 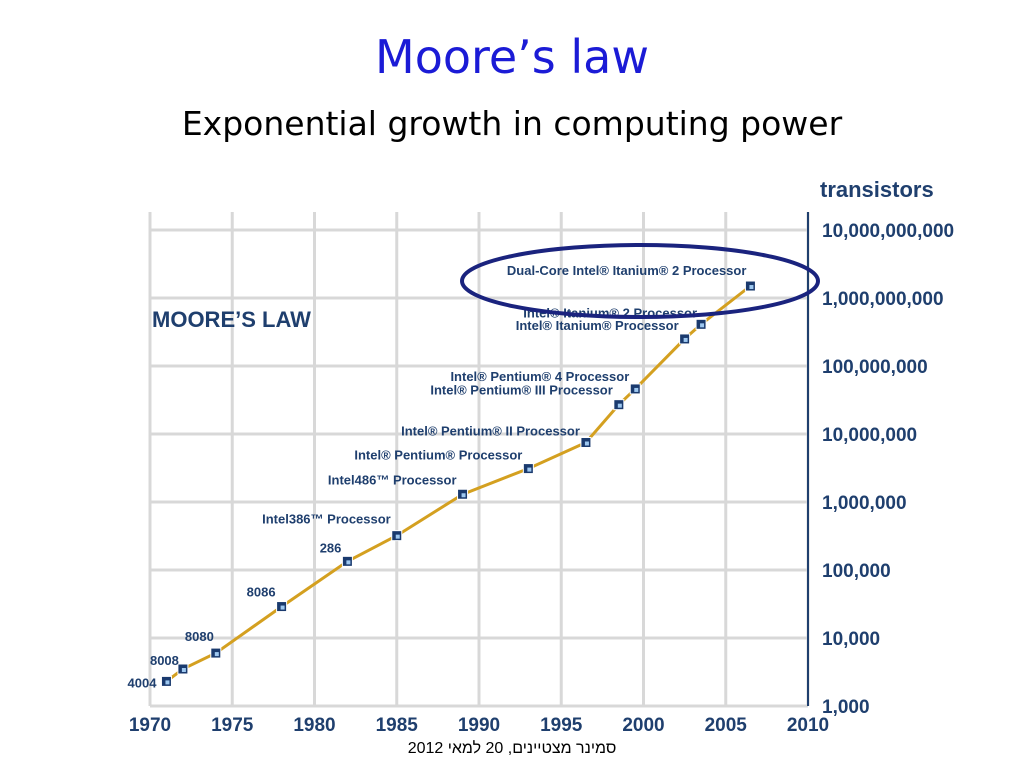 I want to click on footer-text: סמינר מצטיינים, 20 למאי 2012, so click(x=512, y=748).